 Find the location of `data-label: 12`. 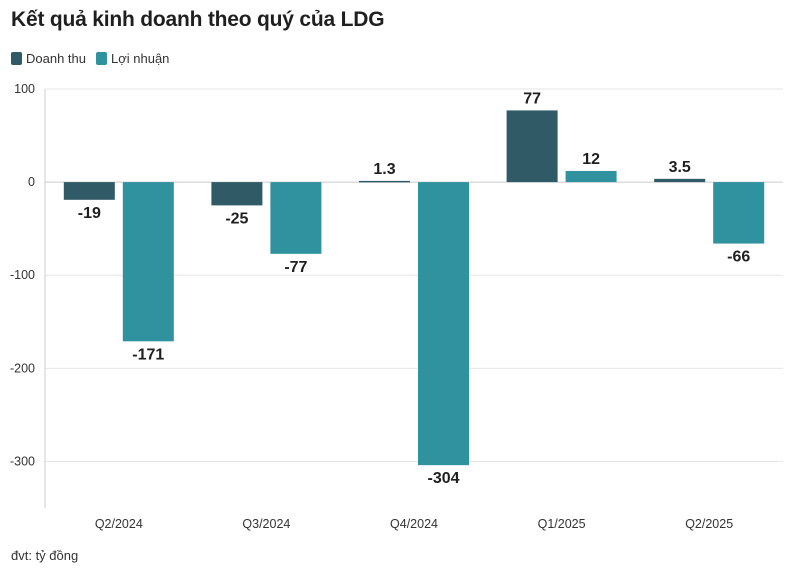

data-label: 12 is located at coordinates (591, 159).